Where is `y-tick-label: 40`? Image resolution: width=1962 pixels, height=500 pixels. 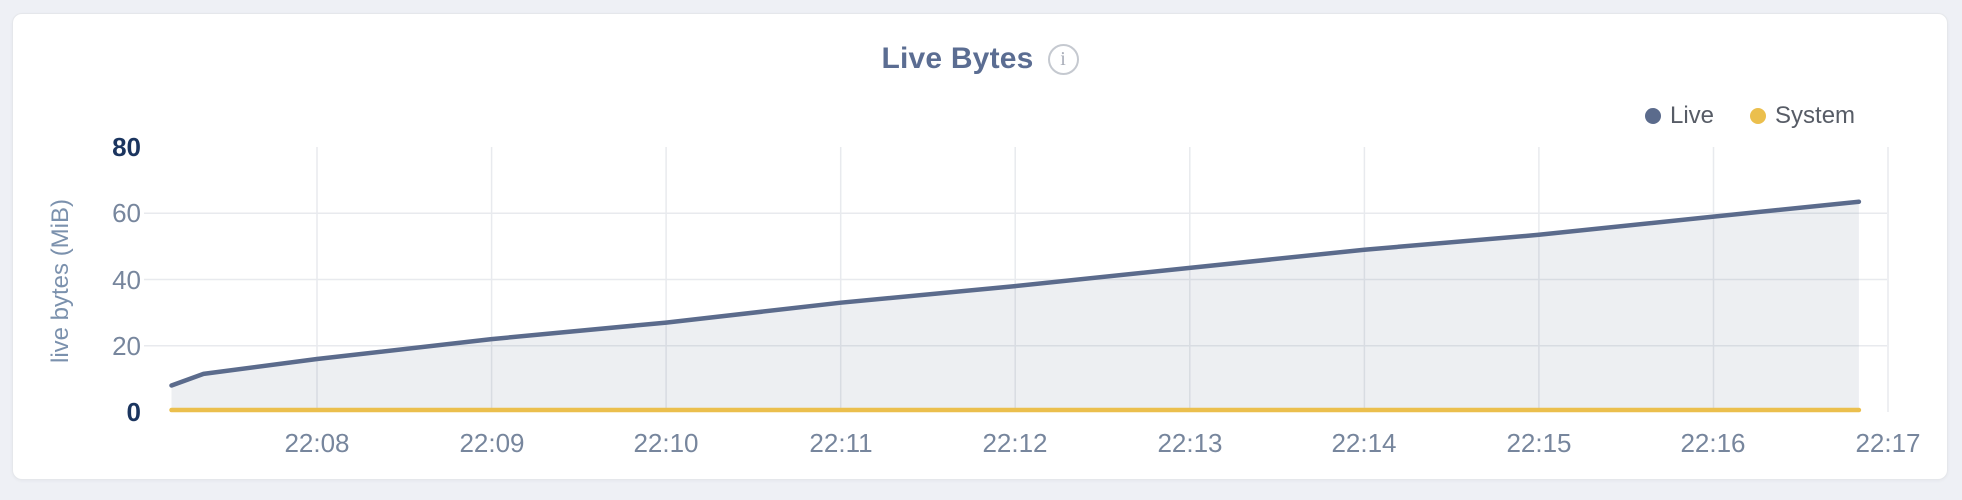
y-tick-label: 40 is located at coordinates (126, 280).